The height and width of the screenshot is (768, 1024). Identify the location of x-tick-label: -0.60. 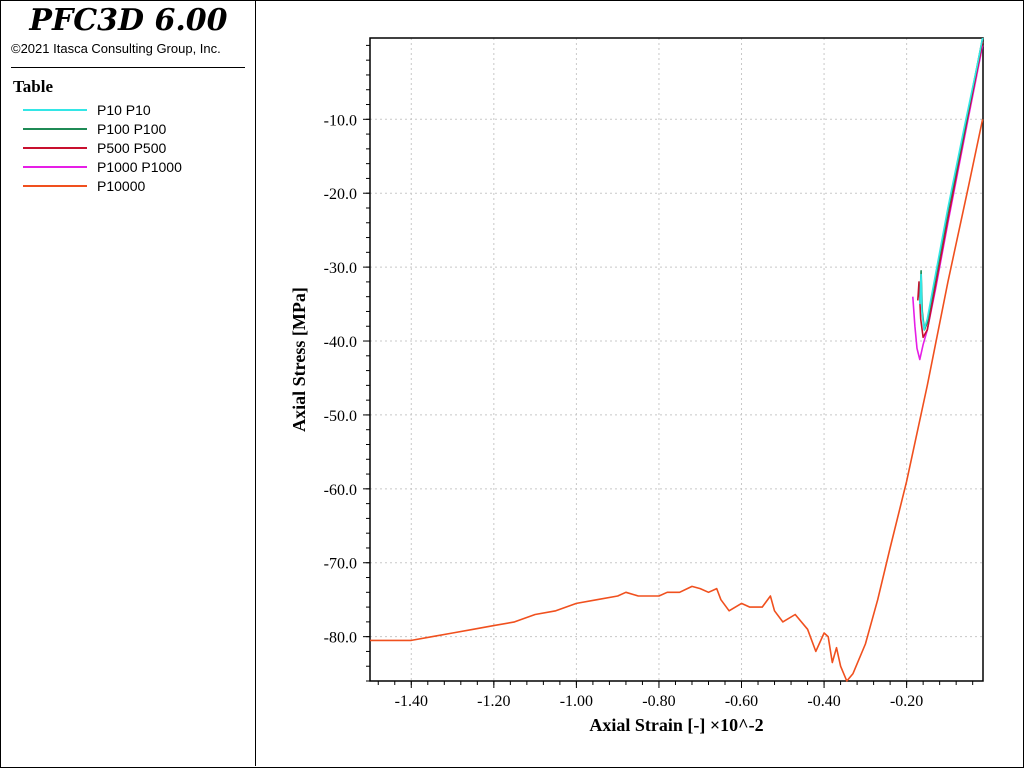
(741, 701).